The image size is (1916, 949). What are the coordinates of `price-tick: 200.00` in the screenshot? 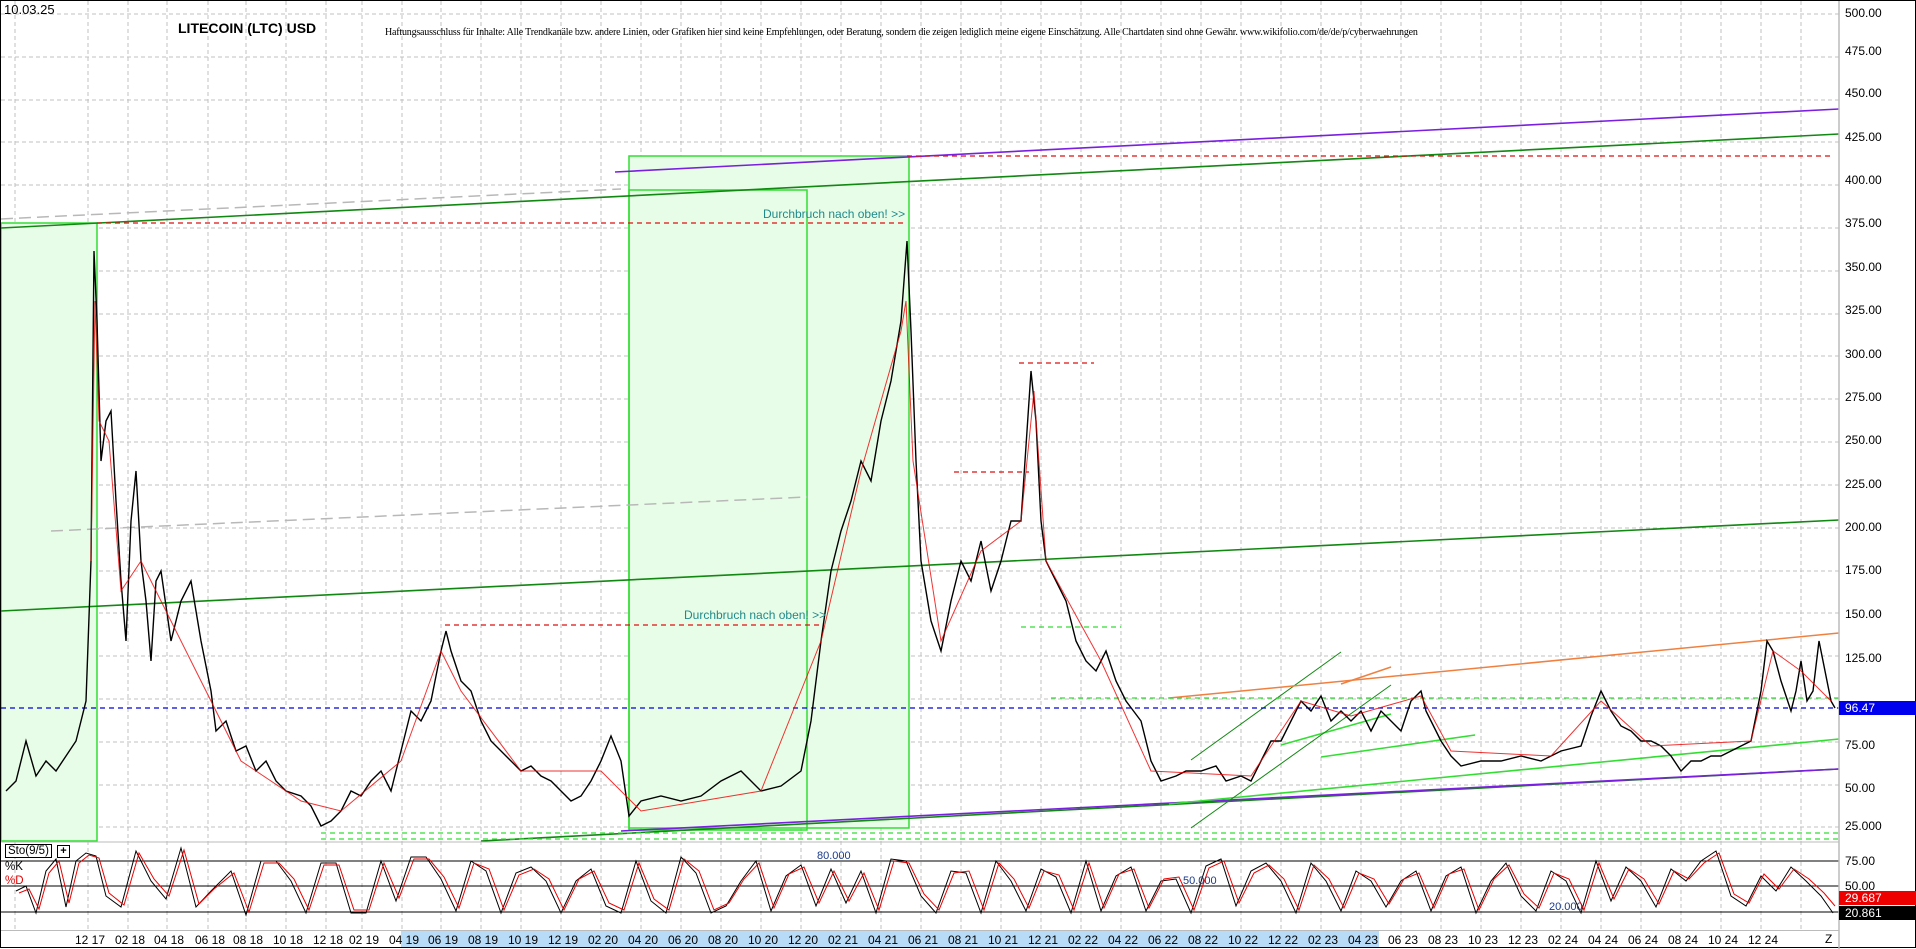 It's located at (1863, 527).